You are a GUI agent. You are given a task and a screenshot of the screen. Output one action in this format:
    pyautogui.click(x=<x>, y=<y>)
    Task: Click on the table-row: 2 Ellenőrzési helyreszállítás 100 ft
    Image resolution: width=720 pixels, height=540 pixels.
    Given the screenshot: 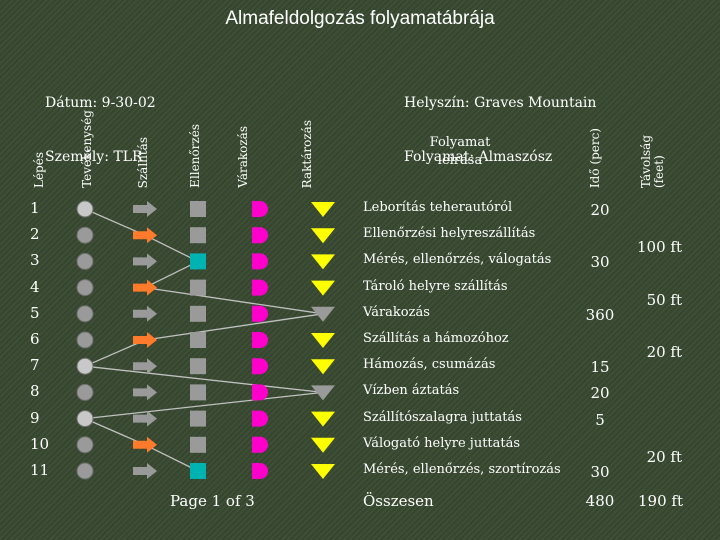 What is the action you would take?
    pyautogui.click(x=360, y=239)
    